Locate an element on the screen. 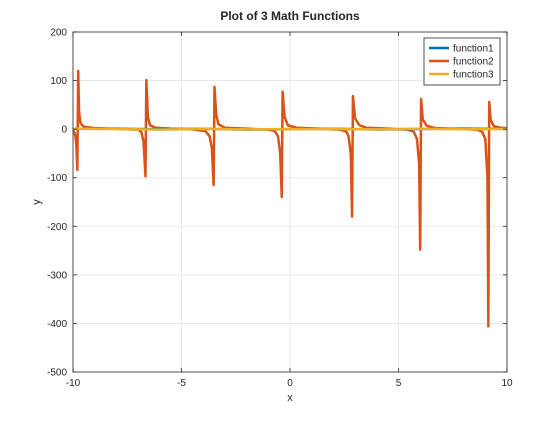 This screenshot has width=560, height=425. x-axis-label: x is located at coordinates (290, 398).